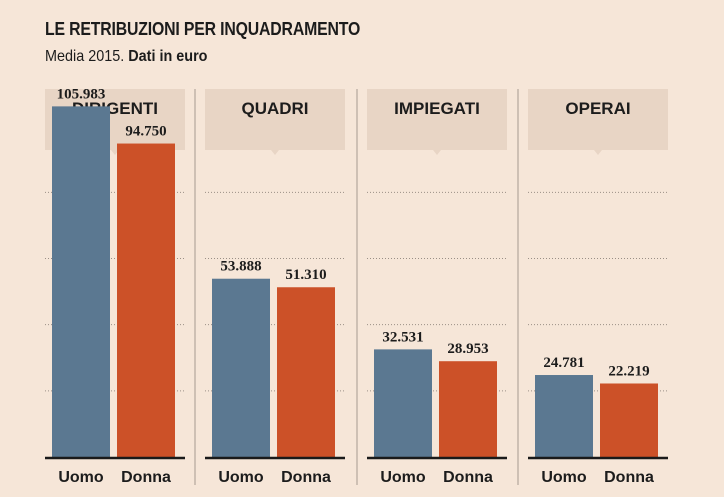 The height and width of the screenshot is (497, 724). What do you see at coordinates (402, 337) in the screenshot?
I see `data-label: 32.531` at bounding box center [402, 337].